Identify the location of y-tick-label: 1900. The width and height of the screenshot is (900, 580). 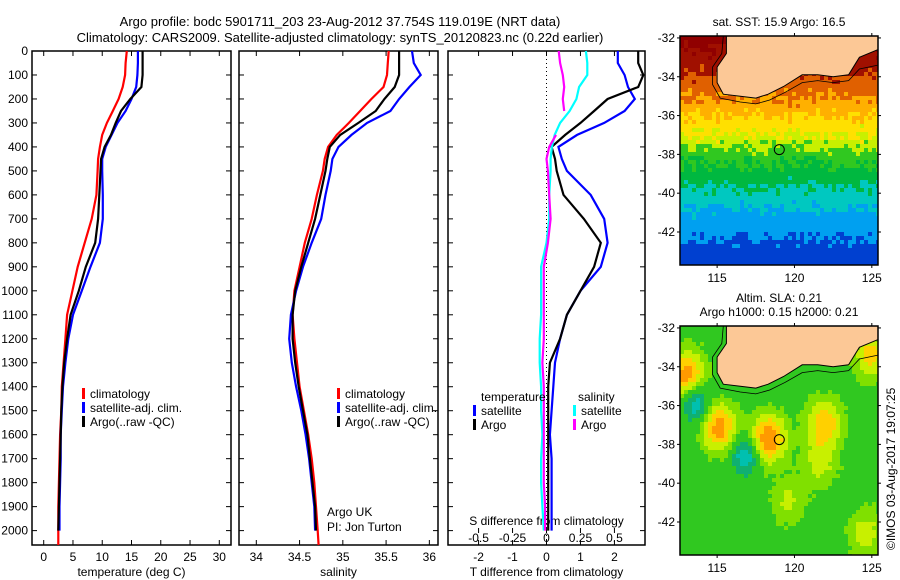
(14, 507).